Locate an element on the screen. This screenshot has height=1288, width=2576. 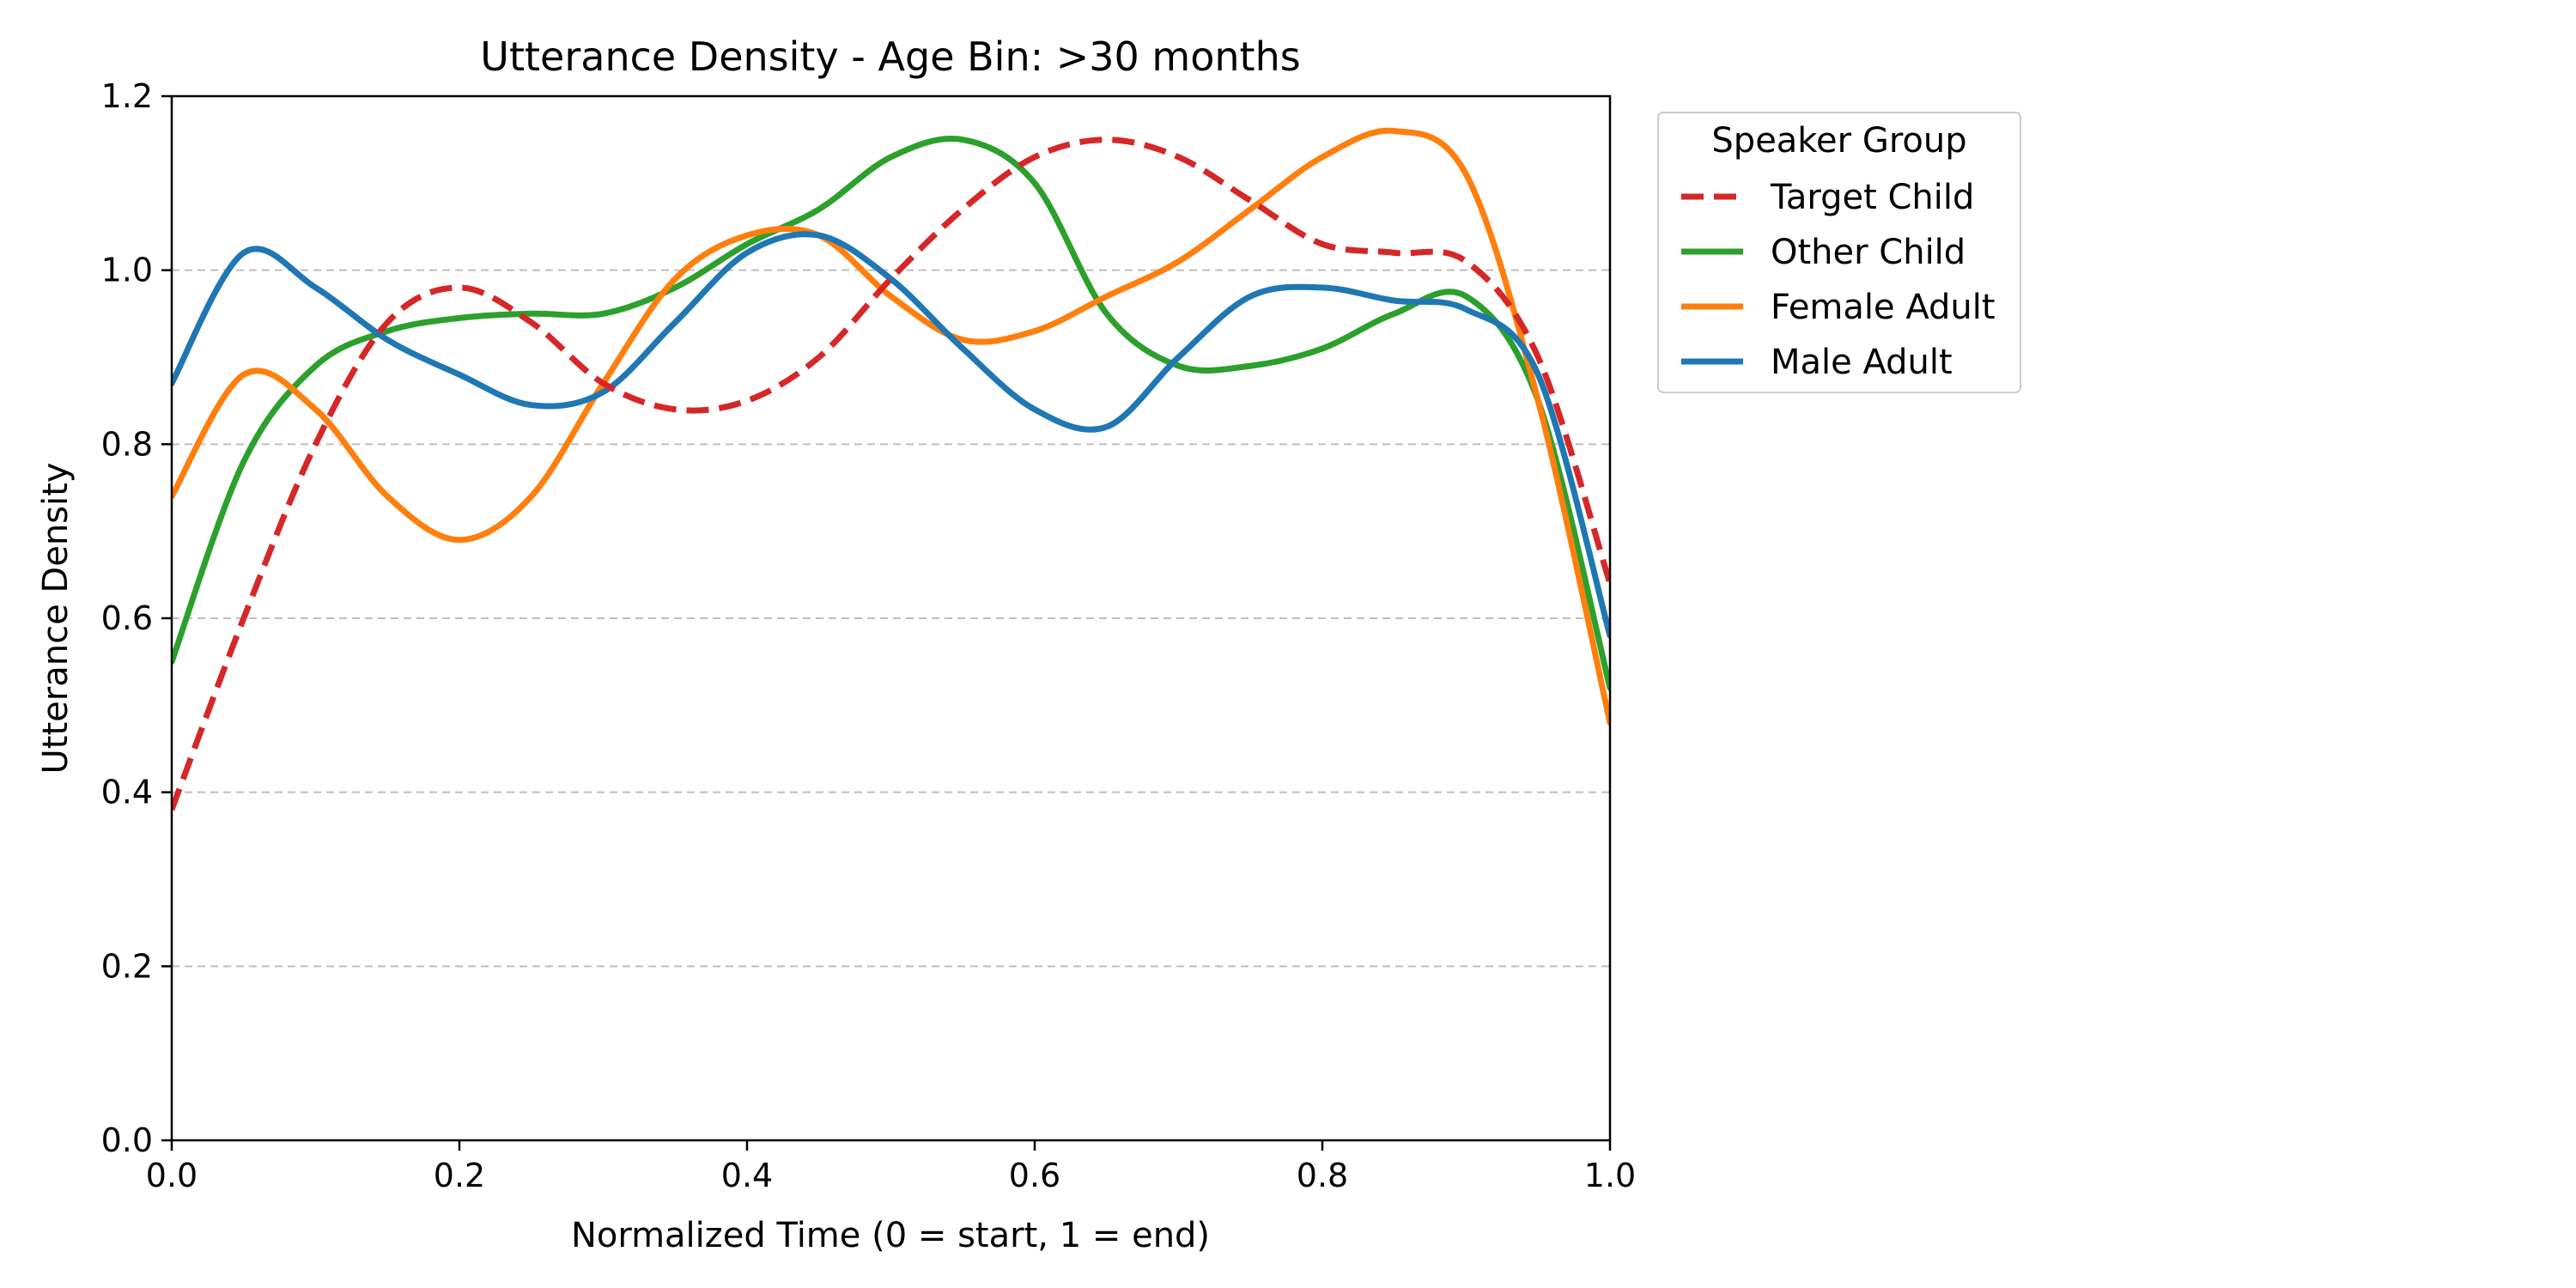
x-axis-title: Normalized Time (0 = start, 1 = end) is located at coordinates (890, 1235).